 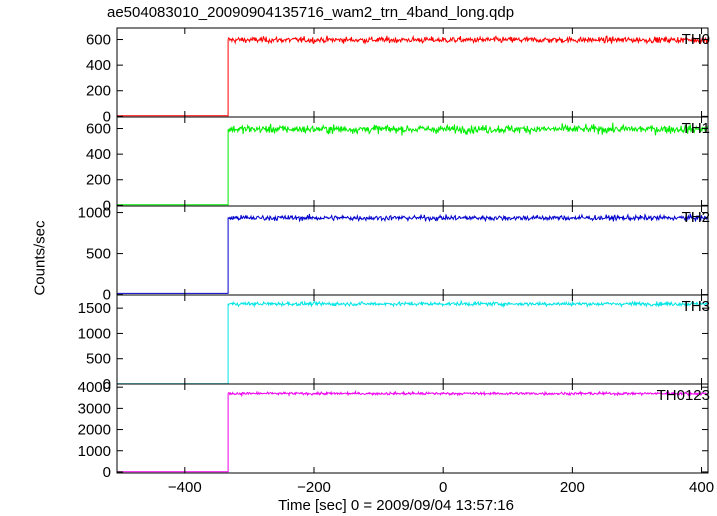 I want to click on panel-frame-th3, so click(x=412, y=339).